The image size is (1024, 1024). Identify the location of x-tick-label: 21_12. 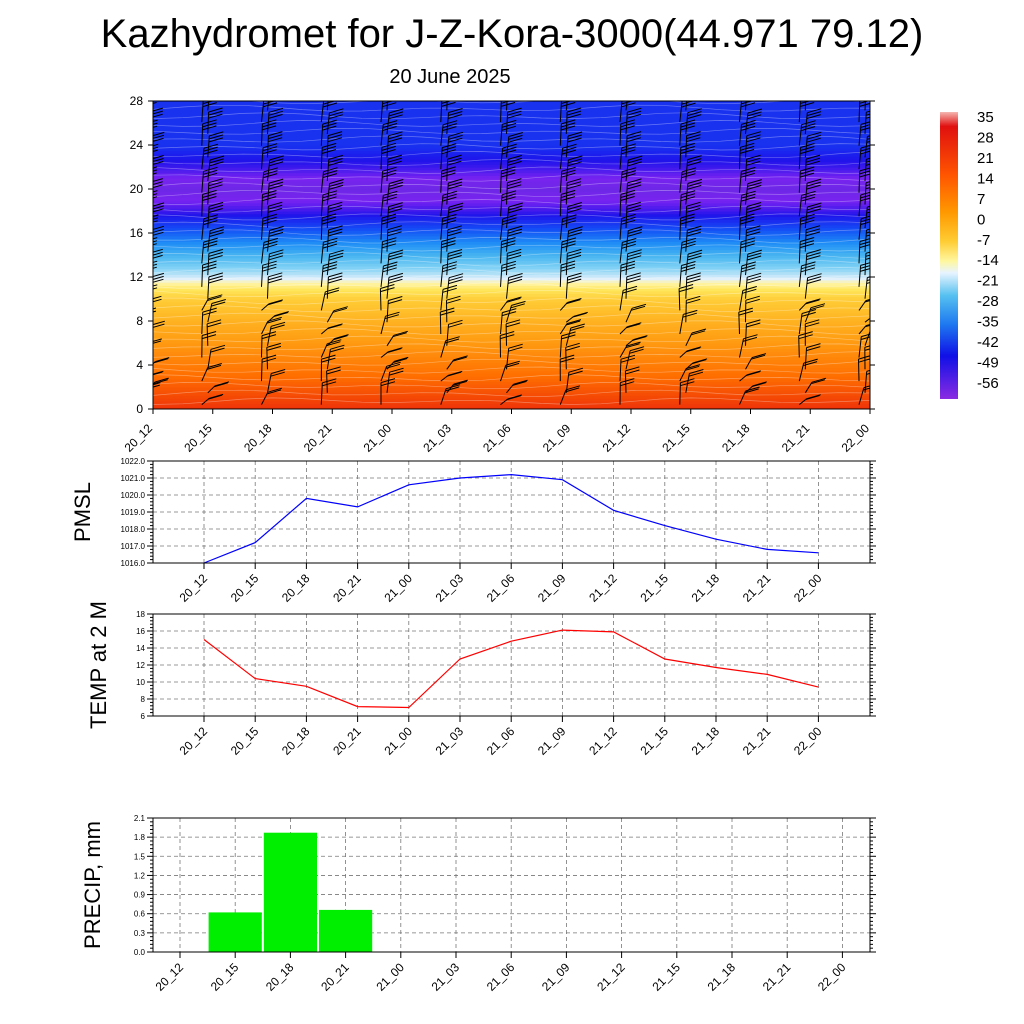
(603, 588).